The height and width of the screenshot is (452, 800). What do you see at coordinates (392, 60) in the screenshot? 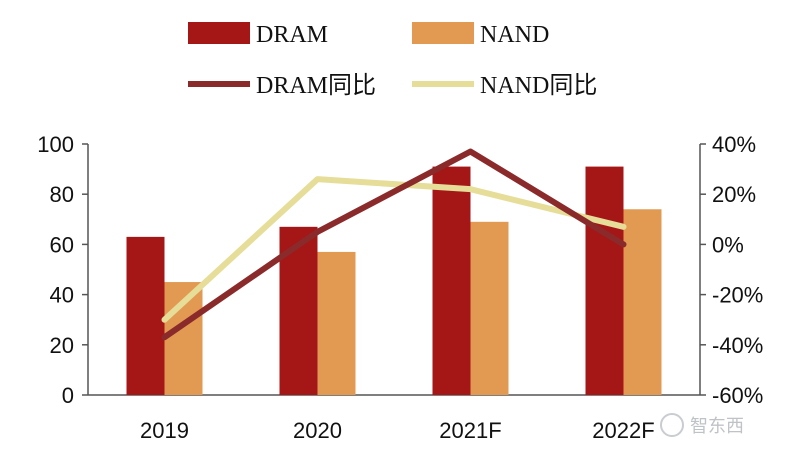
I see `legend: DRAM NAND DRAM同比 NAND同比` at bounding box center [392, 60].